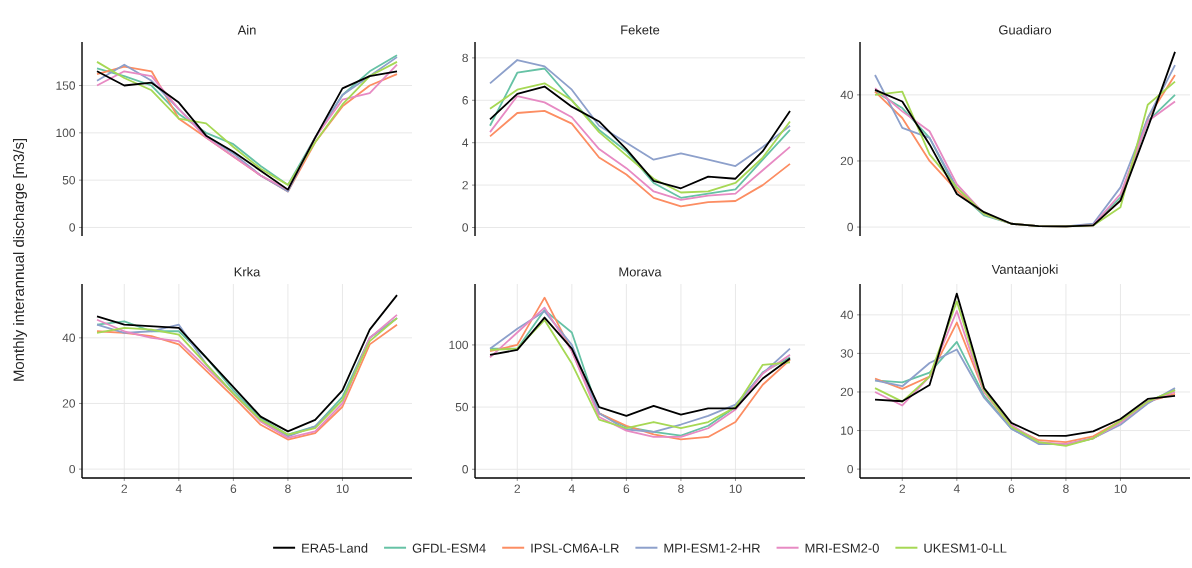 This screenshot has width=1192, height=568. I want to click on y-tick-label: 6, so click(465, 100).